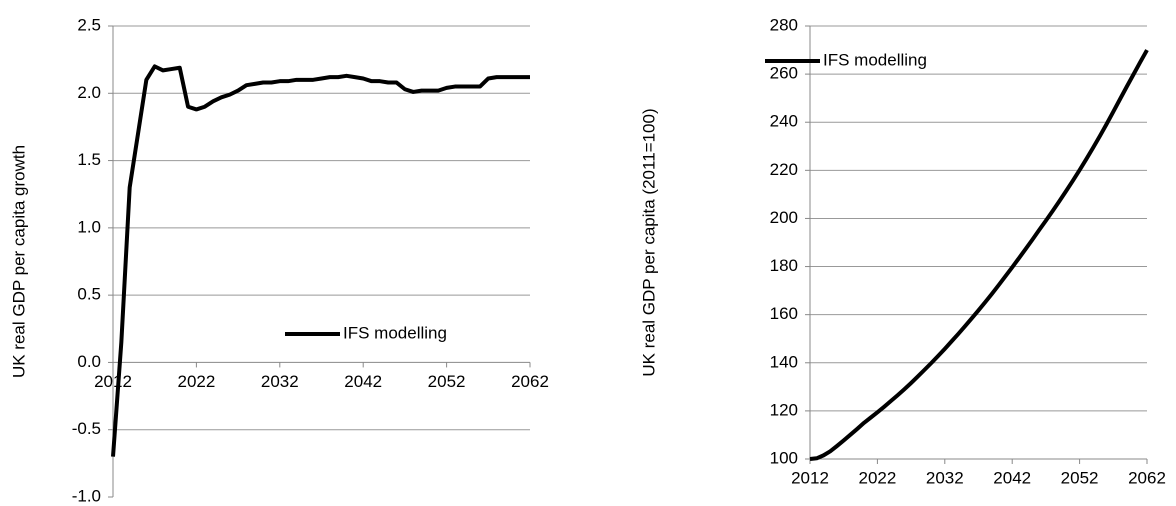 The width and height of the screenshot is (1176, 506). I want to click on y-tick-label: 260, so click(784, 73).